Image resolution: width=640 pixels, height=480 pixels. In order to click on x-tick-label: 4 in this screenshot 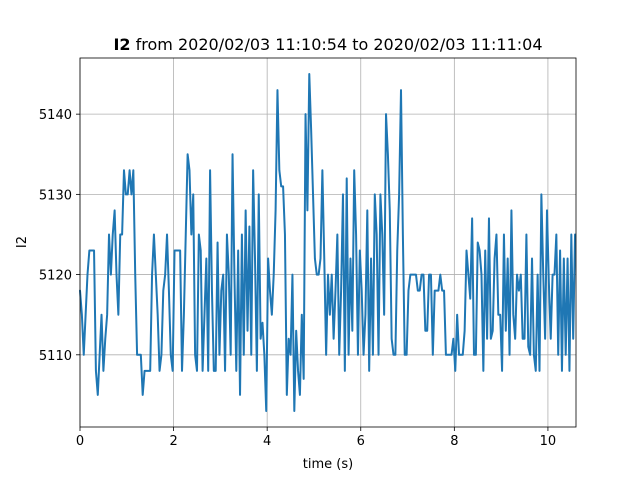, I will do `click(267, 441)`.